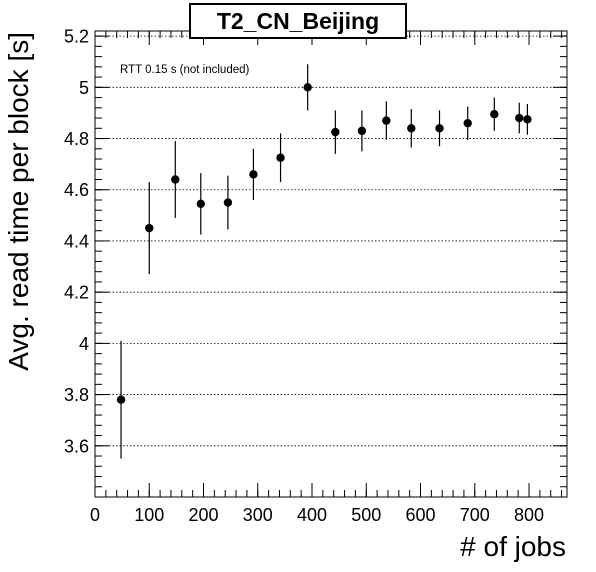  I want to click on y-tick-label-1: 3.8, so click(76, 395).